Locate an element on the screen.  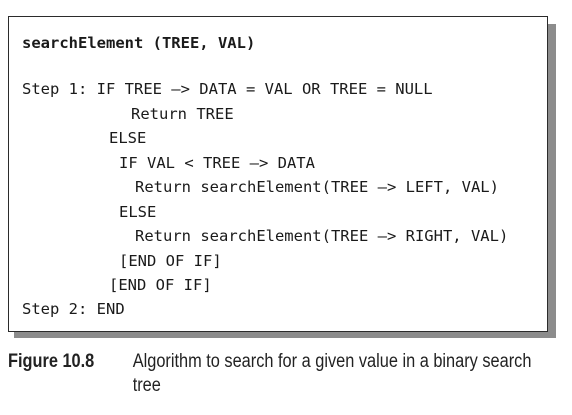
figure-label: Figure 10.8 is located at coordinates (51, 361).